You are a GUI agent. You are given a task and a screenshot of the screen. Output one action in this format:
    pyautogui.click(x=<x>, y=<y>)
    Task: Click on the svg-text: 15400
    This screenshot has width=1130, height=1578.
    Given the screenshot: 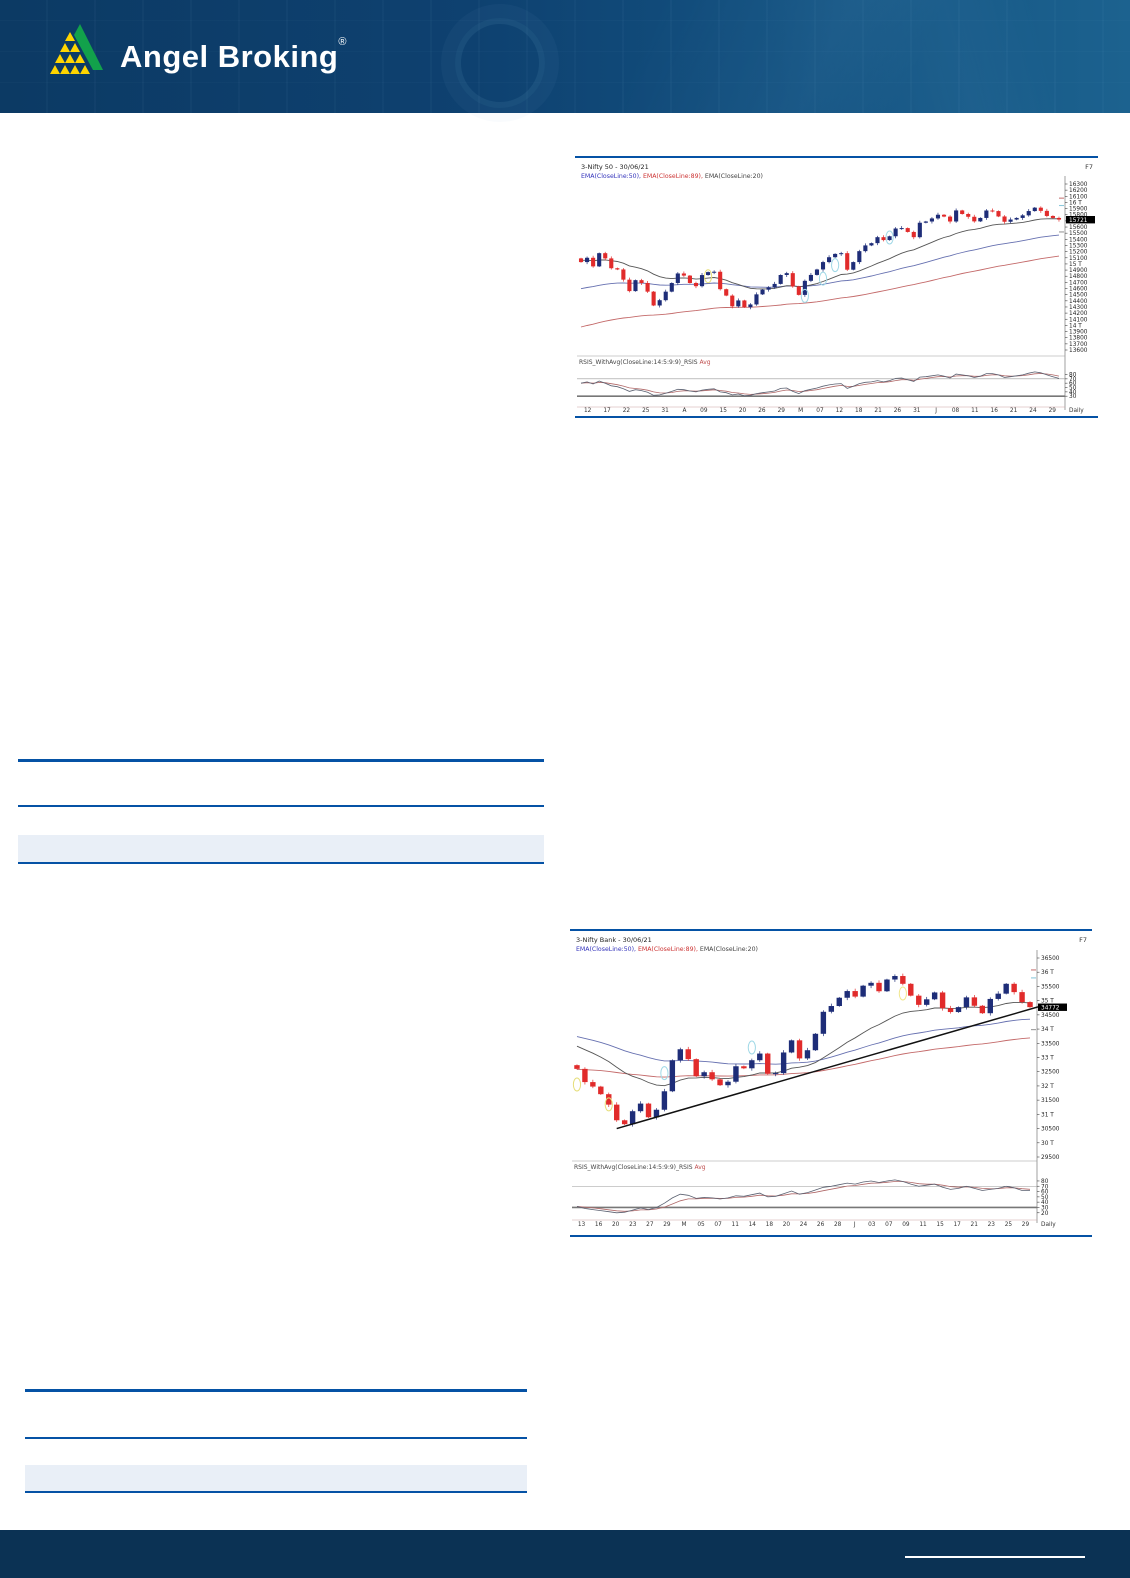 What is the action you would take?
    pyautogui.click(x=1078, y=240)
    